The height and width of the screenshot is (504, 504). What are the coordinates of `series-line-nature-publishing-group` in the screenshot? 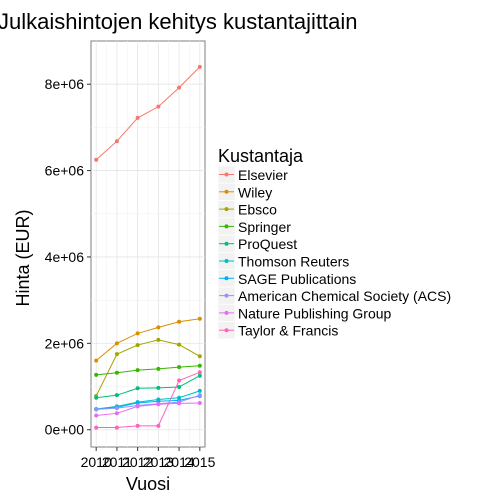 It's located at (148, 409).